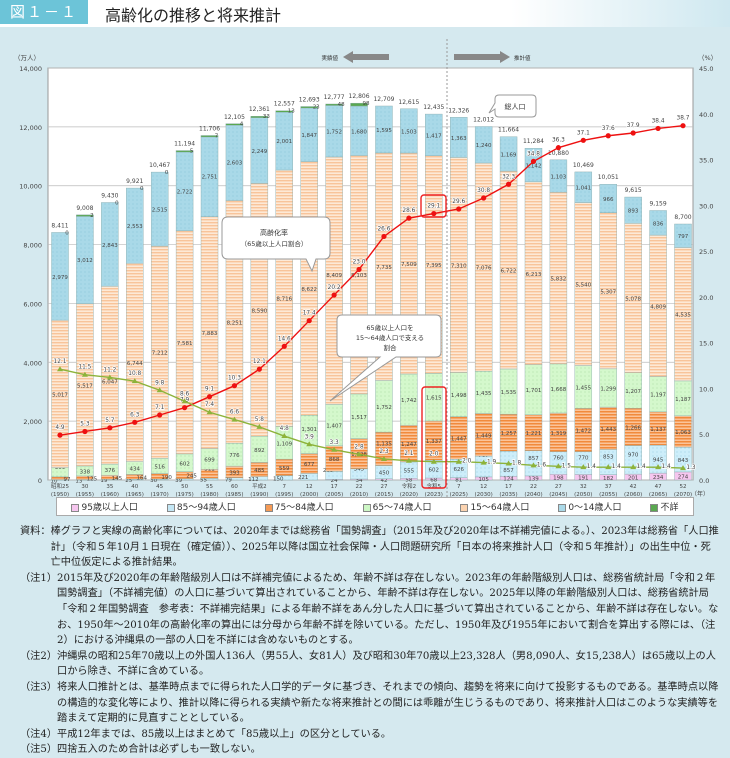 The width and height of the screenshot is (730, 758). Describe the element at coordinates (109, 370) in the screenshot. I see `support-ratio-value: 11.2` at that location.